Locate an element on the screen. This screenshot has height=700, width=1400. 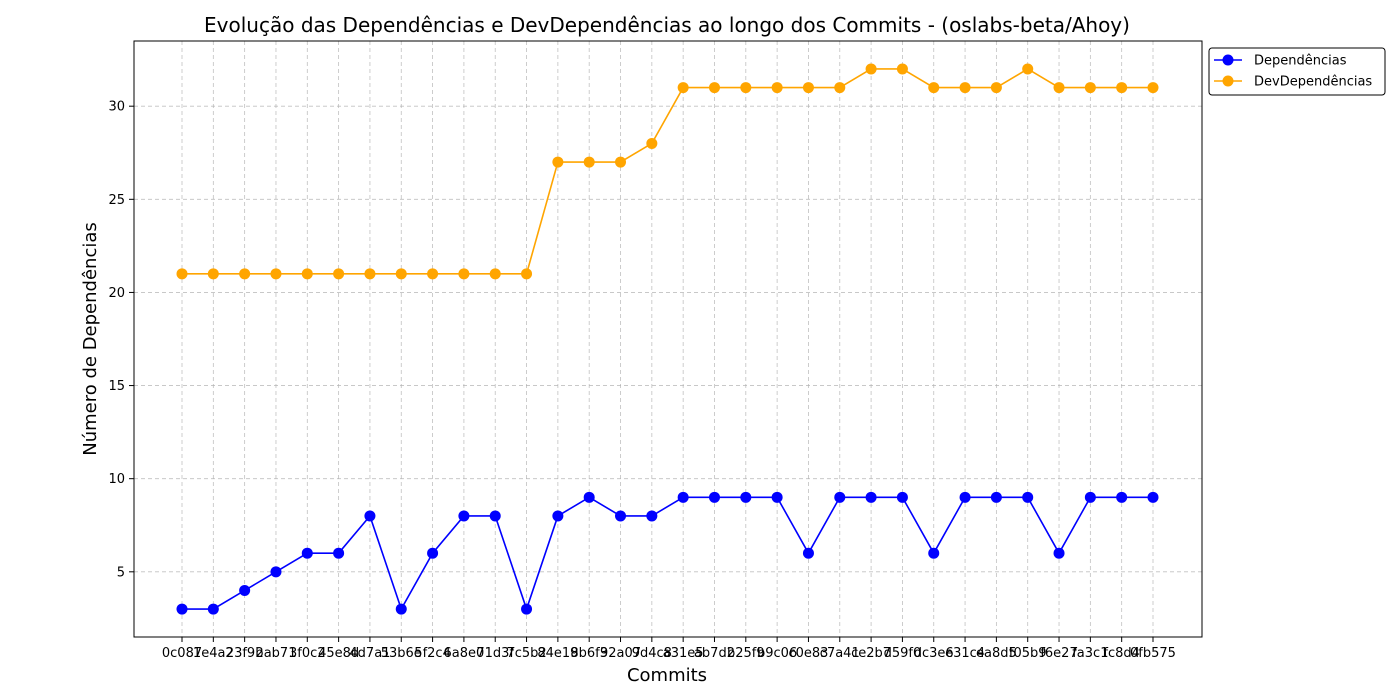
x-axis-label: Commits is located at coordinates (667, 675).